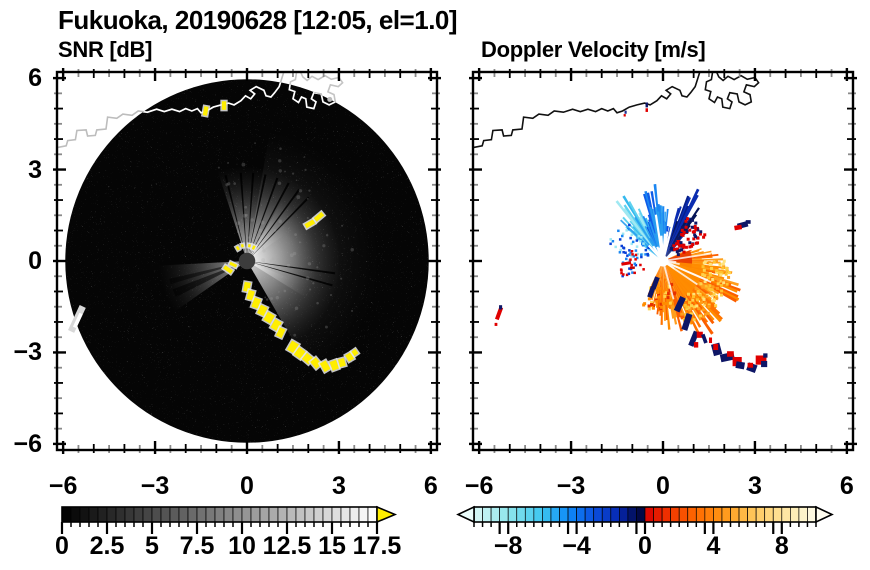 The image size is (870, 570). What do you see at coordinates (258, 20) in the screenshot?
I see `figure-title: Fukuoka, 20190628 [12:05, el=1.0]` at bounding box center [258, 20].